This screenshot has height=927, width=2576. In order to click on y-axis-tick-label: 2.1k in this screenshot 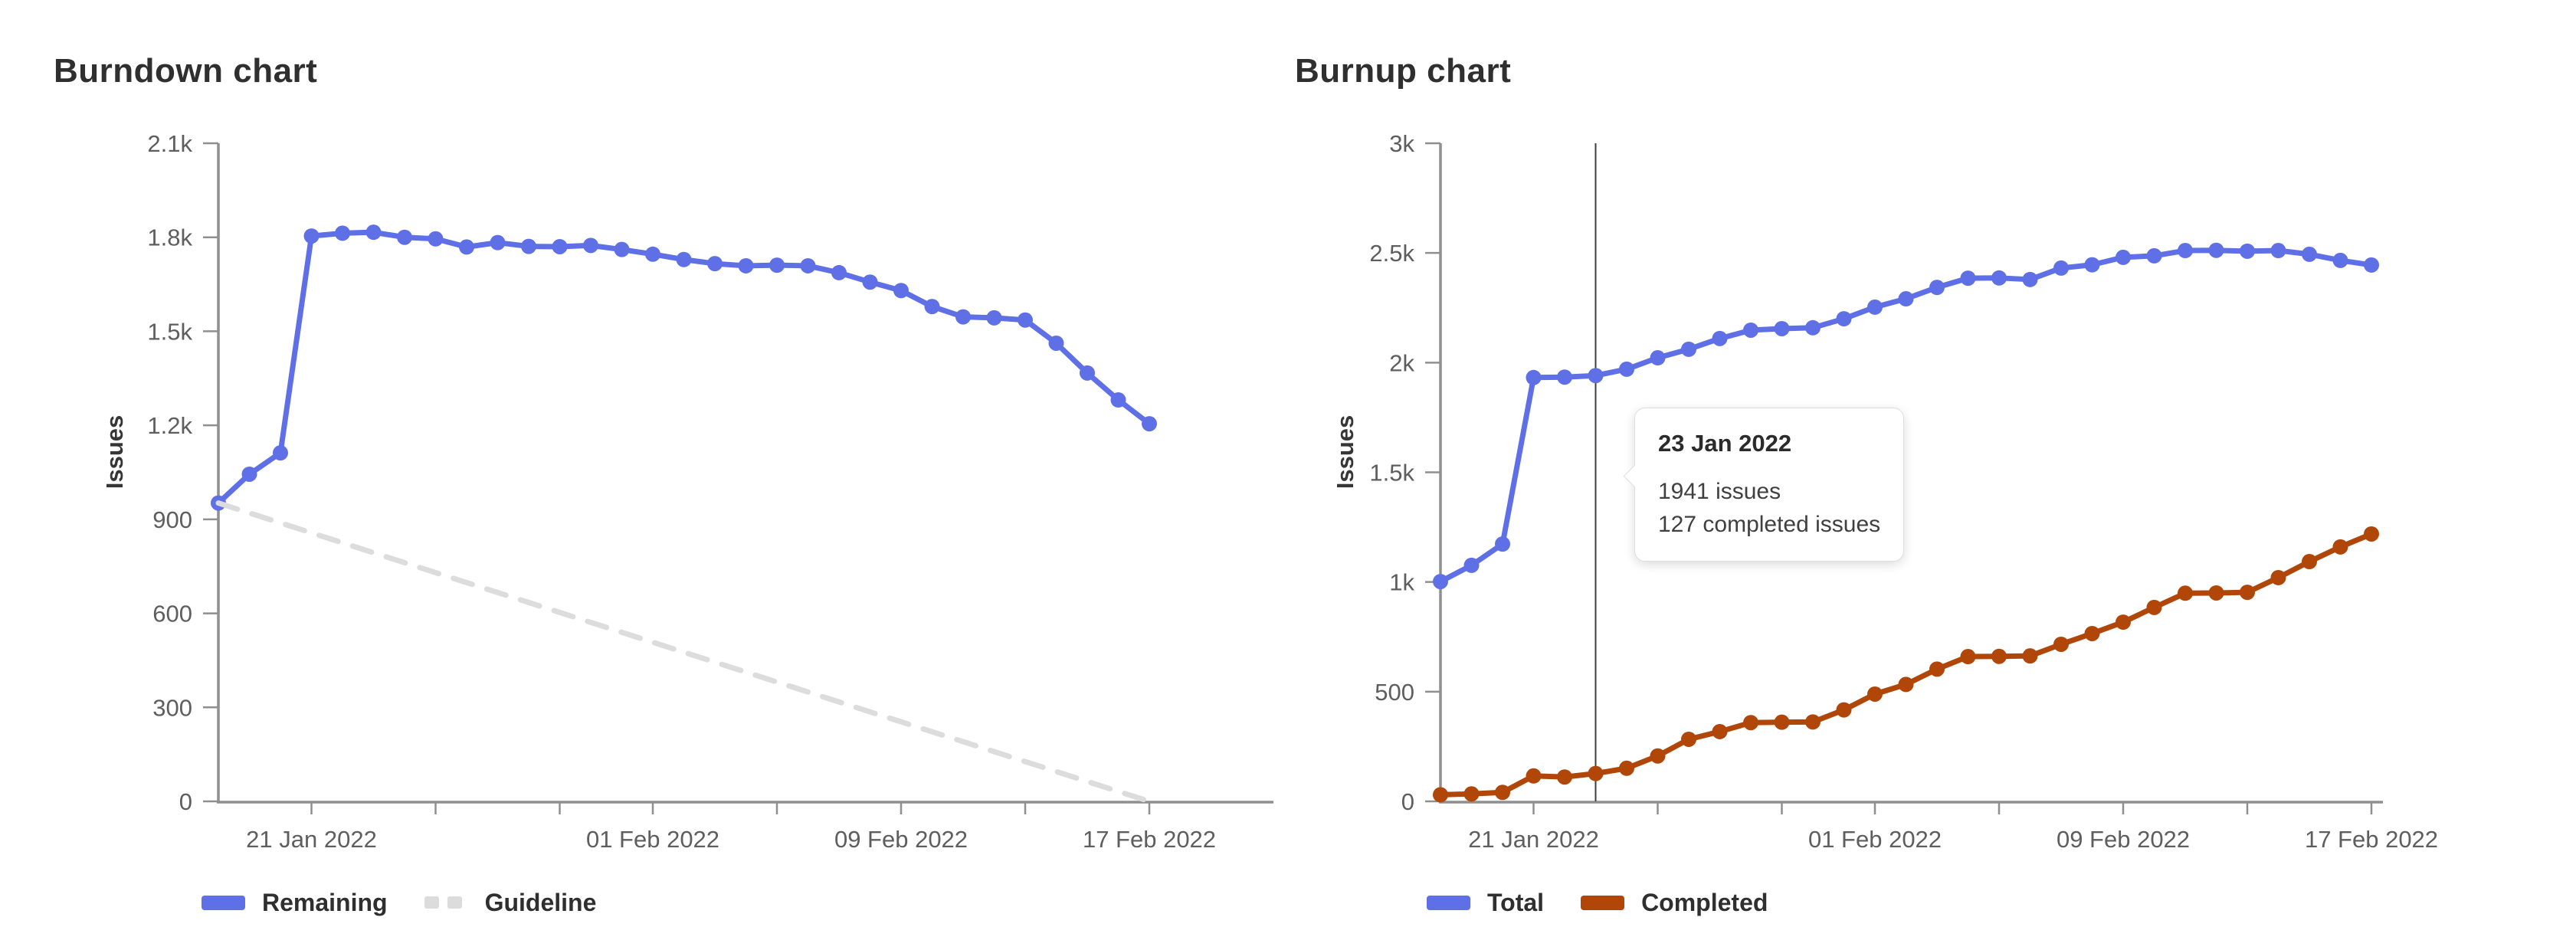, I will do `click(169, 143)`.